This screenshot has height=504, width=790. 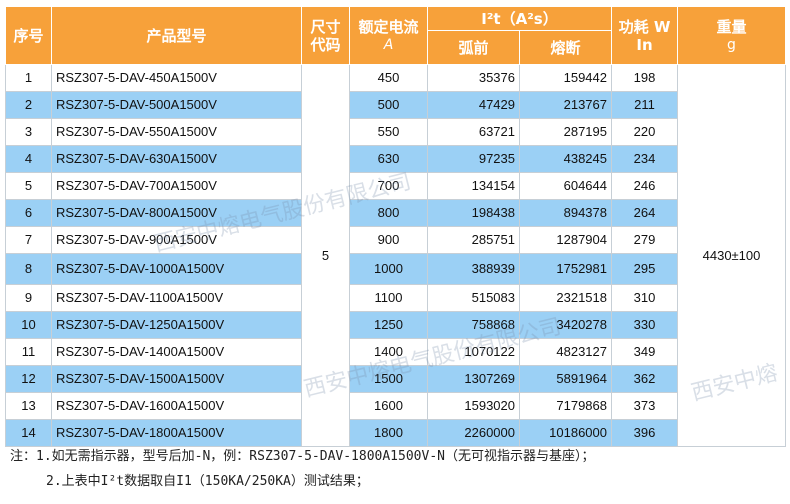 I want to click on row-current: 1250, so click(x=388, y=325).